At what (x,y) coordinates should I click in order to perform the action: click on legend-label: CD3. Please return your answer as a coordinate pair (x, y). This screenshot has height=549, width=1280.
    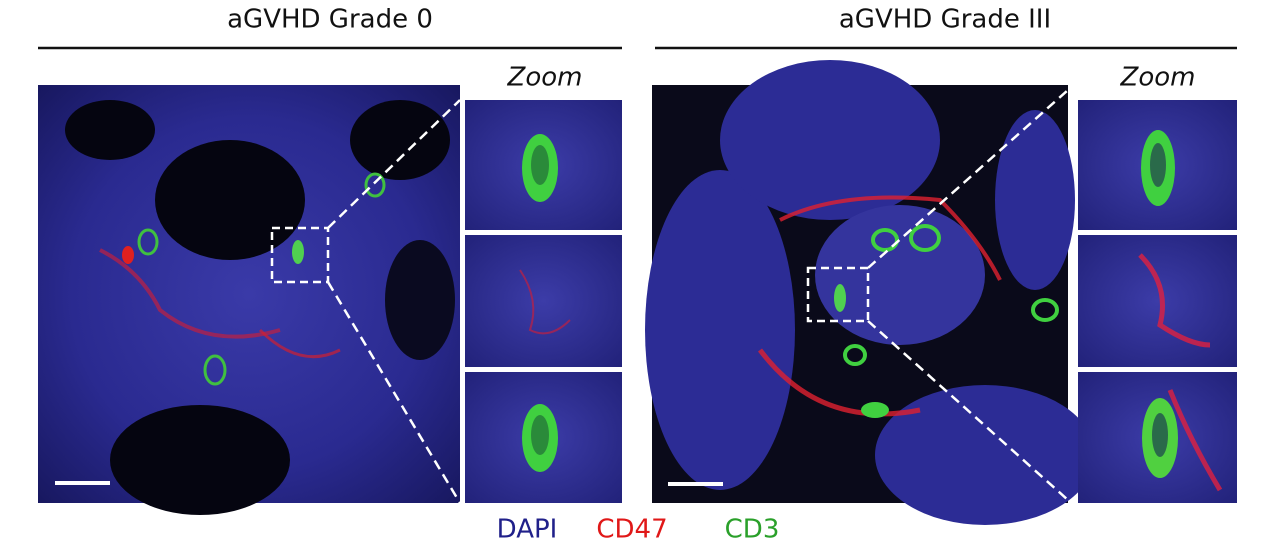
    Looking at the image, I should click on (752, 530).